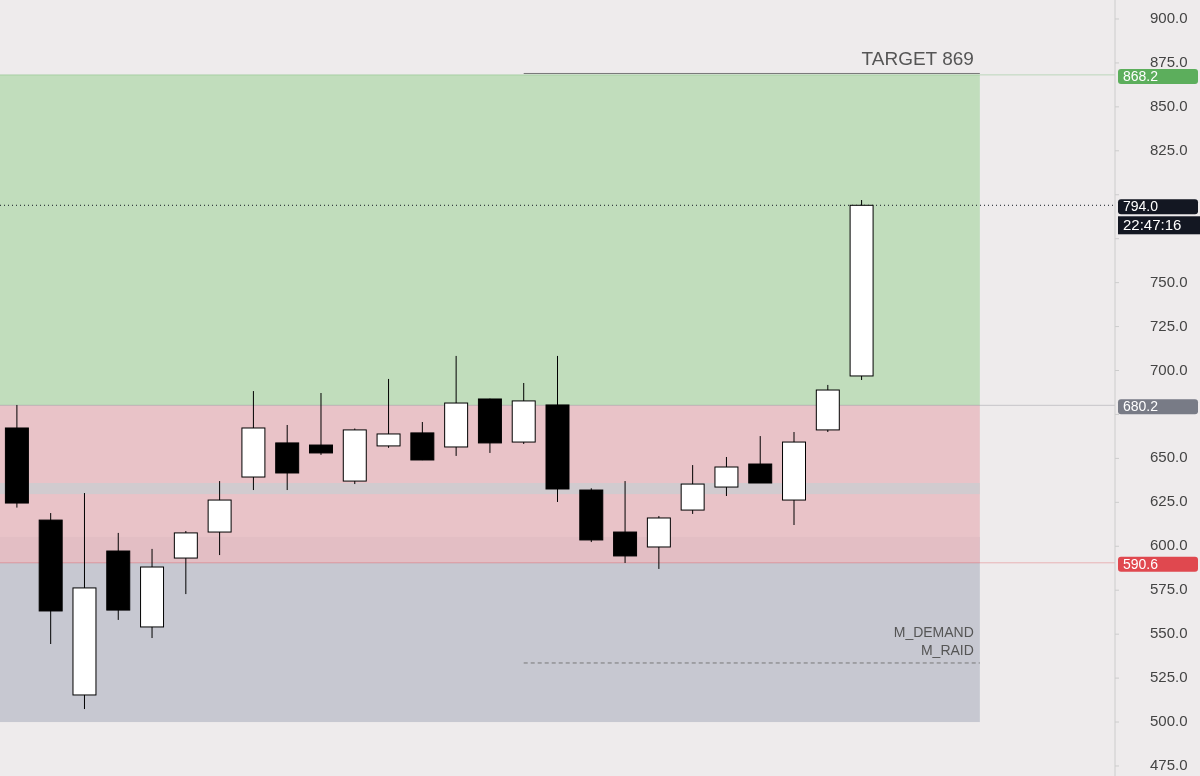 This screenshot has height=776, width=1200. I want to click on text: 22:47:16, so click(1152, 225).